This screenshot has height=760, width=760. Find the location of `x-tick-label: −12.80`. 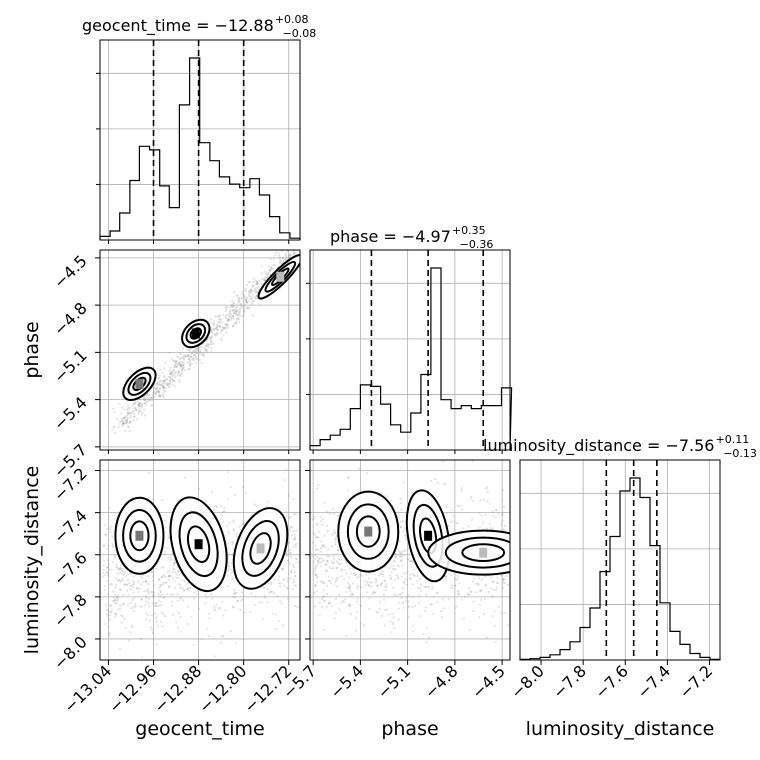

x-tick-label: −12.80 is located at coordinates (222, 688).